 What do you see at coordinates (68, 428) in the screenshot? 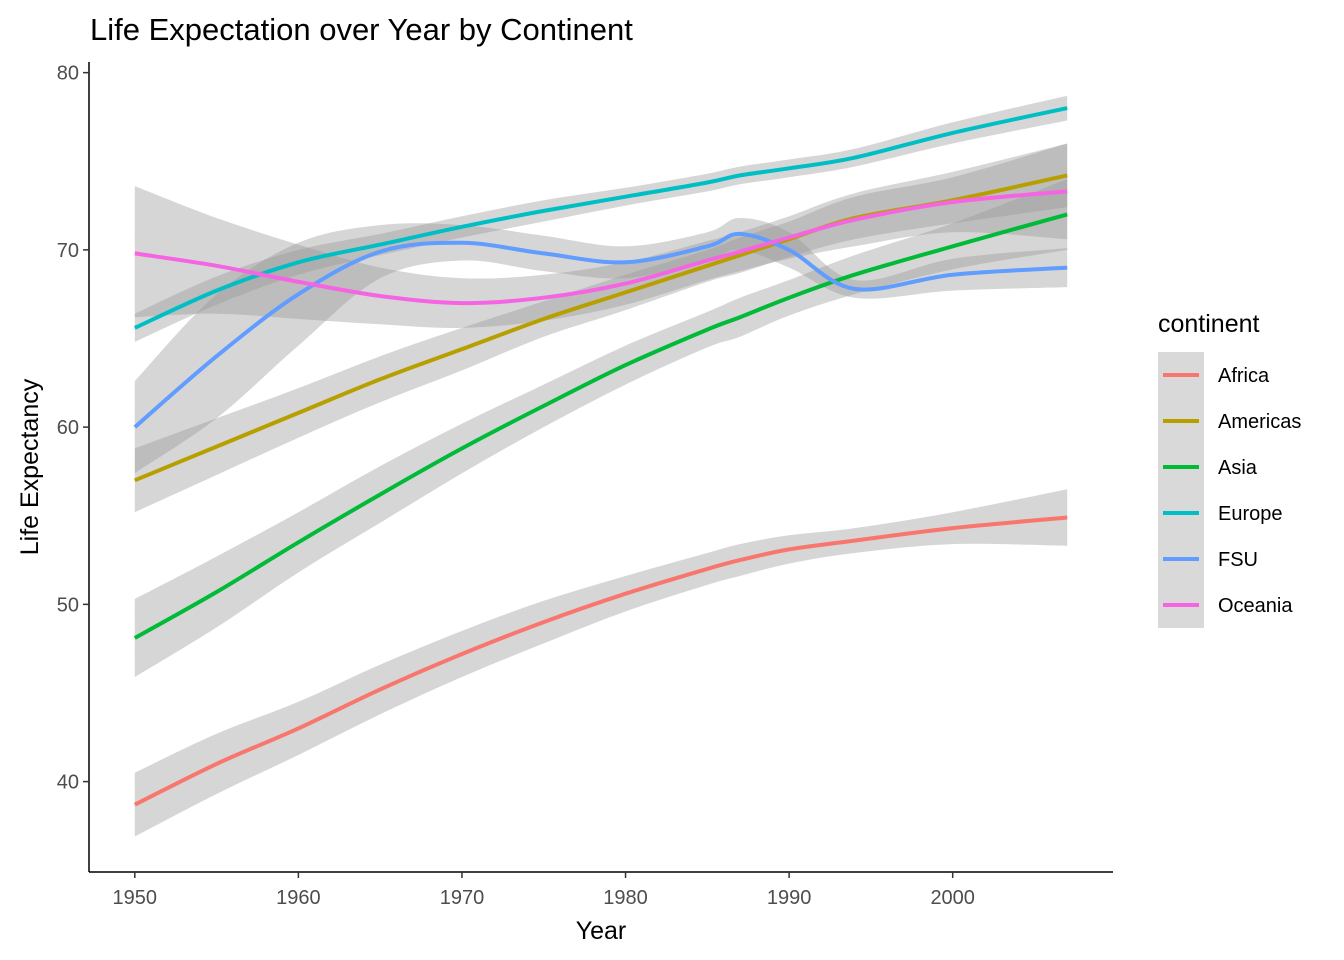
I see `y-tick-label: 60` at bounding box center [68, 428].